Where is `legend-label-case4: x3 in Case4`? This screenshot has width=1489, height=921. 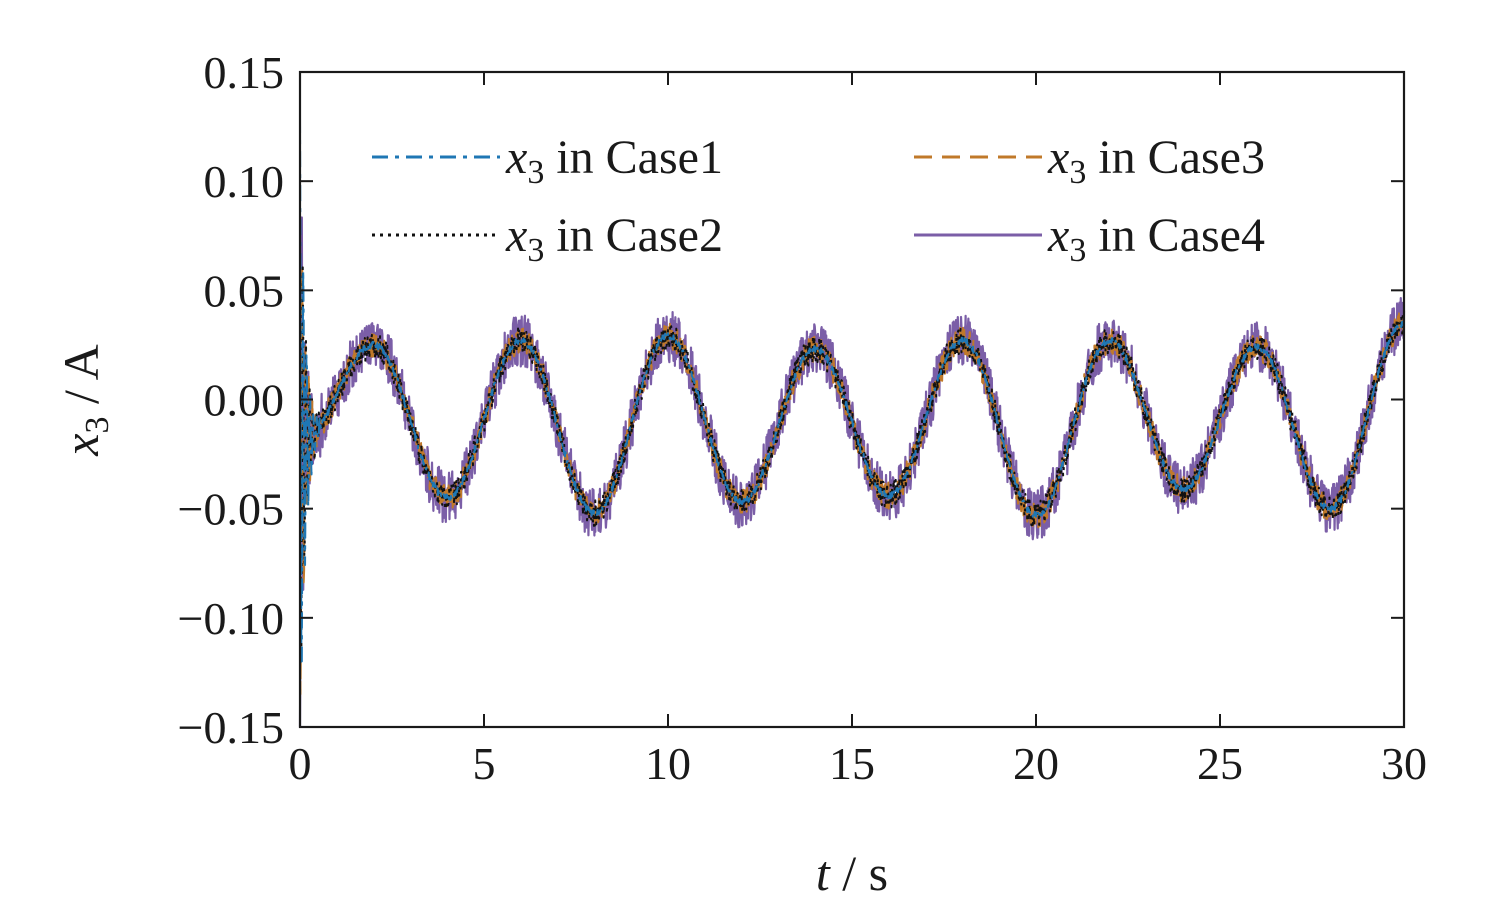
legend-label-case4: x3 in Case4 is located at coordinates (1156, 239).